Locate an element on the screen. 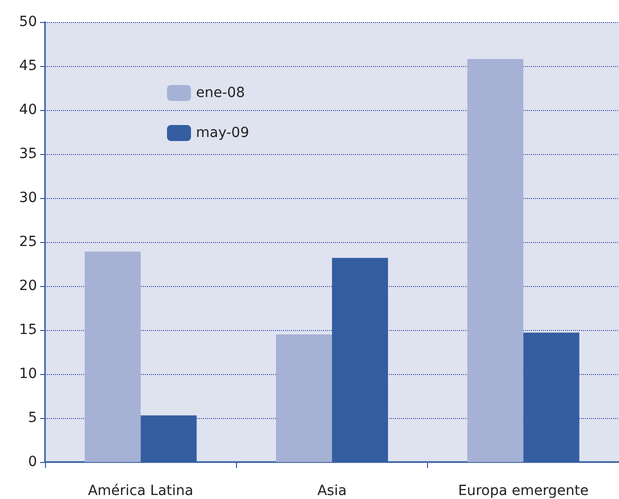  y-tick-label: 10 is located at coordinates (28, 374).